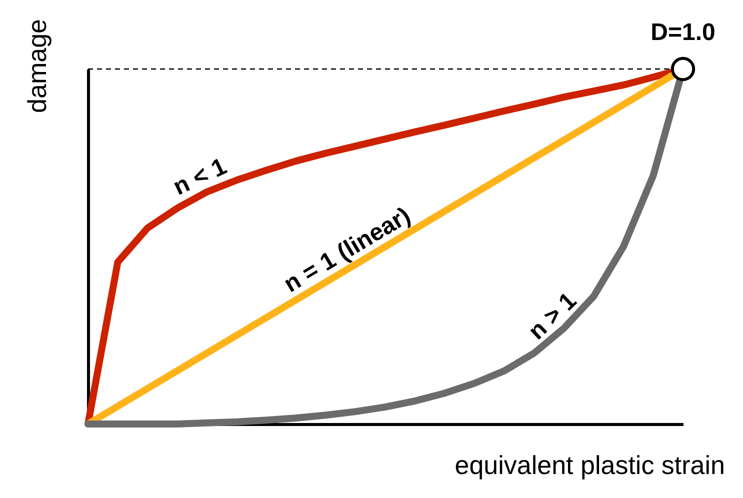  I want to click on text: n < 1, so click(200, 176).